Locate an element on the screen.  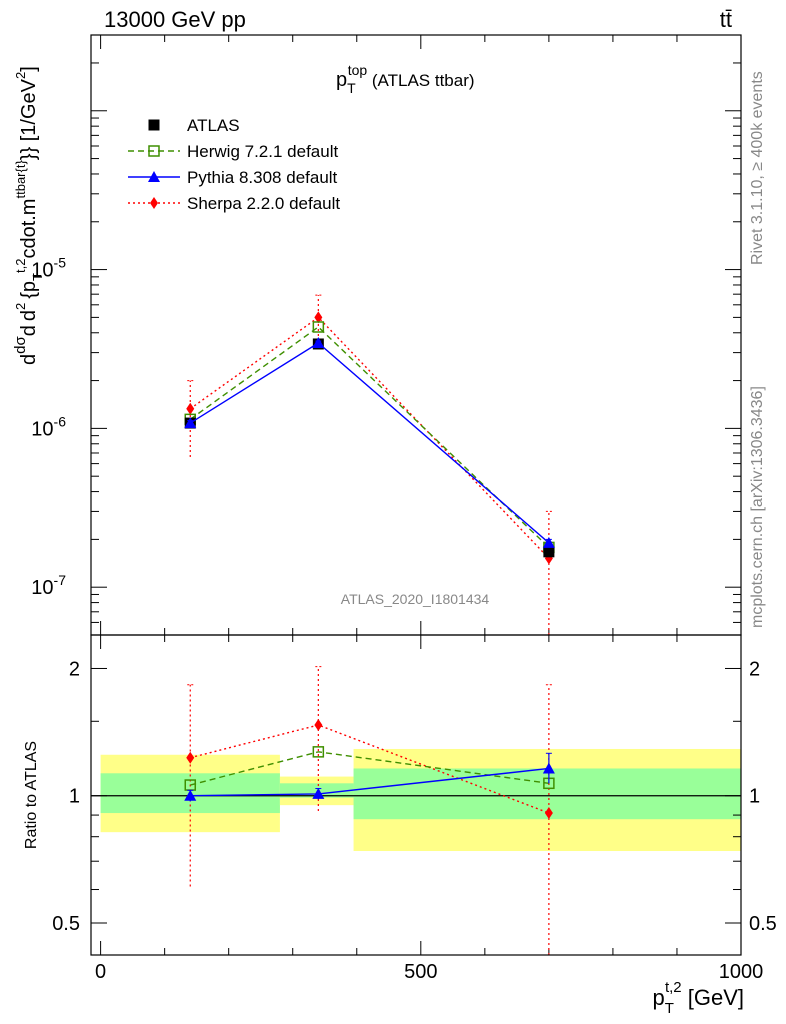
header-right: tt̄ is located at coordinates (726, 19).